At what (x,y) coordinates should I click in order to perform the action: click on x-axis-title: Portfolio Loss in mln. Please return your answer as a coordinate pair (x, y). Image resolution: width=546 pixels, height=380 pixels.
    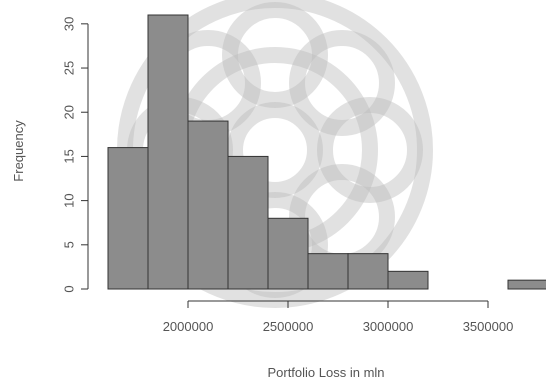
    Looking at the image, I should click on (325, 372).